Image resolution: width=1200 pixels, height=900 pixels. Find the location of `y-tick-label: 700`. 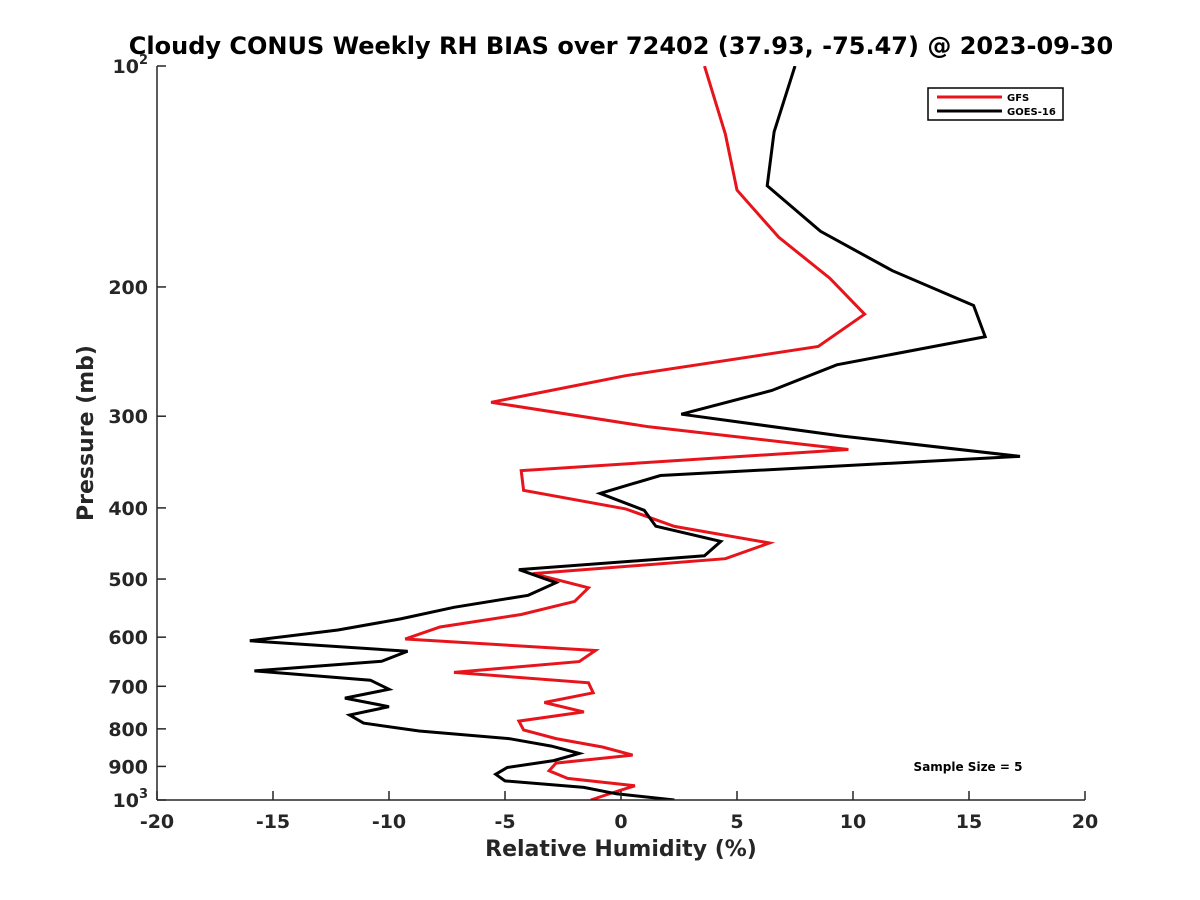

y-tick-label: 700 is located at coordinates (128, 687).